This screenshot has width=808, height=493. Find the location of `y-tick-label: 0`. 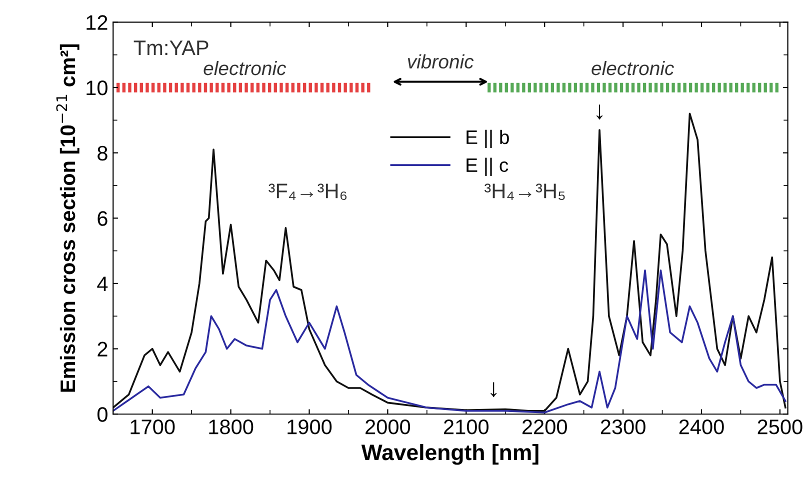

y-tick-label: 0 is located at coordinates (102, 414).